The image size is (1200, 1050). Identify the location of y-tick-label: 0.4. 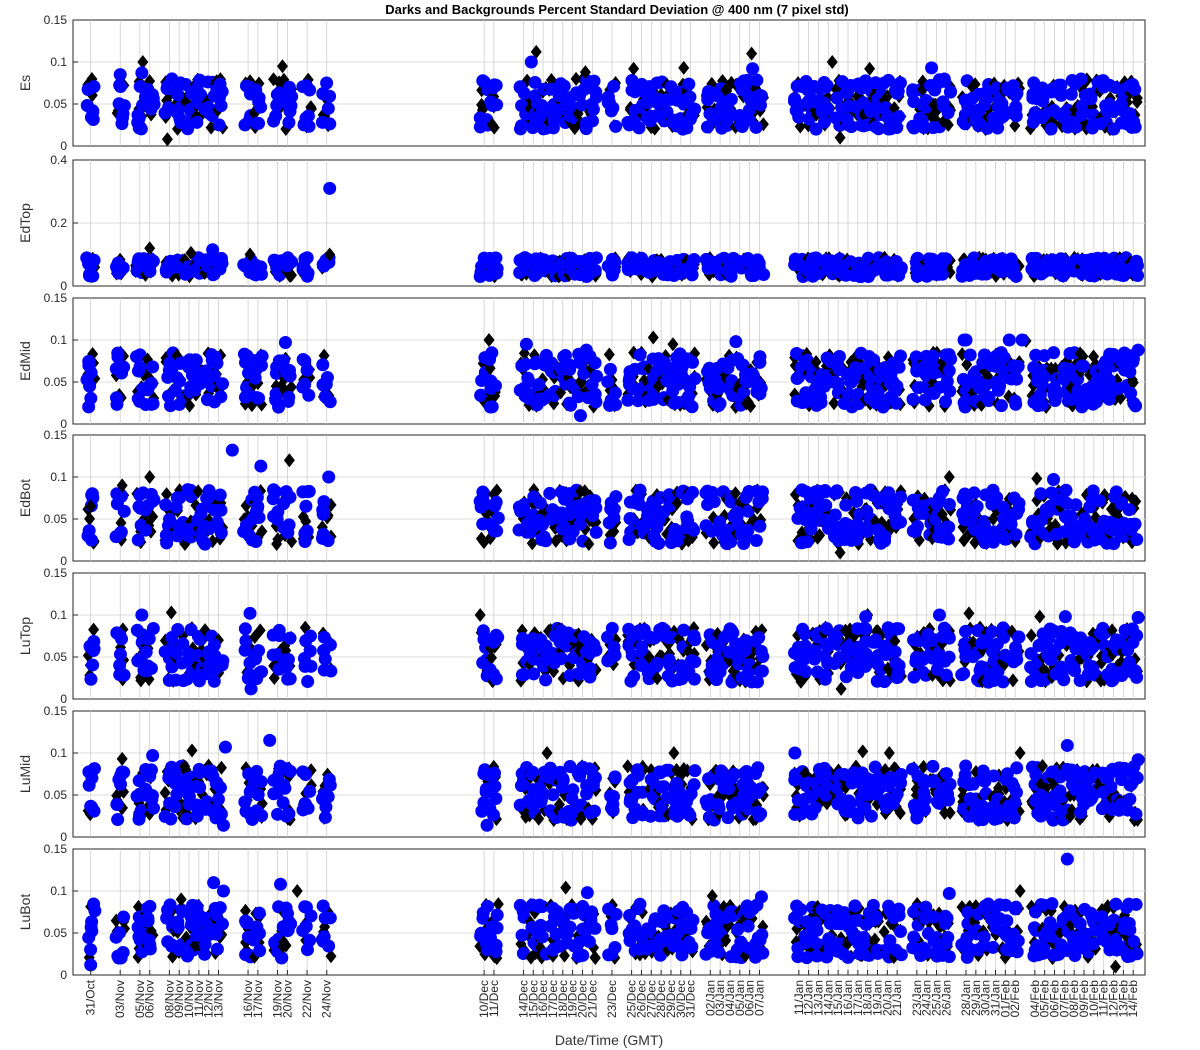
(58, 160).